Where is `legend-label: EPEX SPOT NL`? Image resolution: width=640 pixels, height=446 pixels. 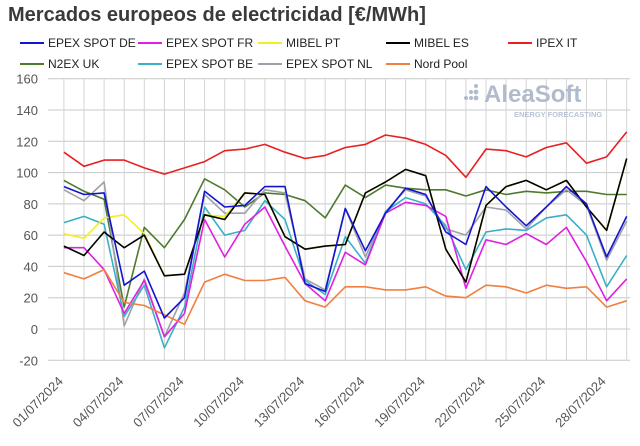
legend-label: EPEX SPOT NL is located at coordinates (329, 64).